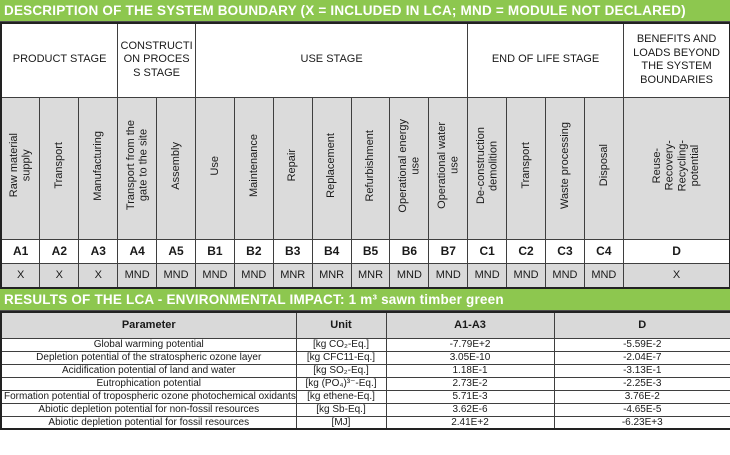 The height and width of the screenshot is (455, 730). Describe the element at coordinates (409, 251) in the screenshot. I see `module-code: B6` at that location.